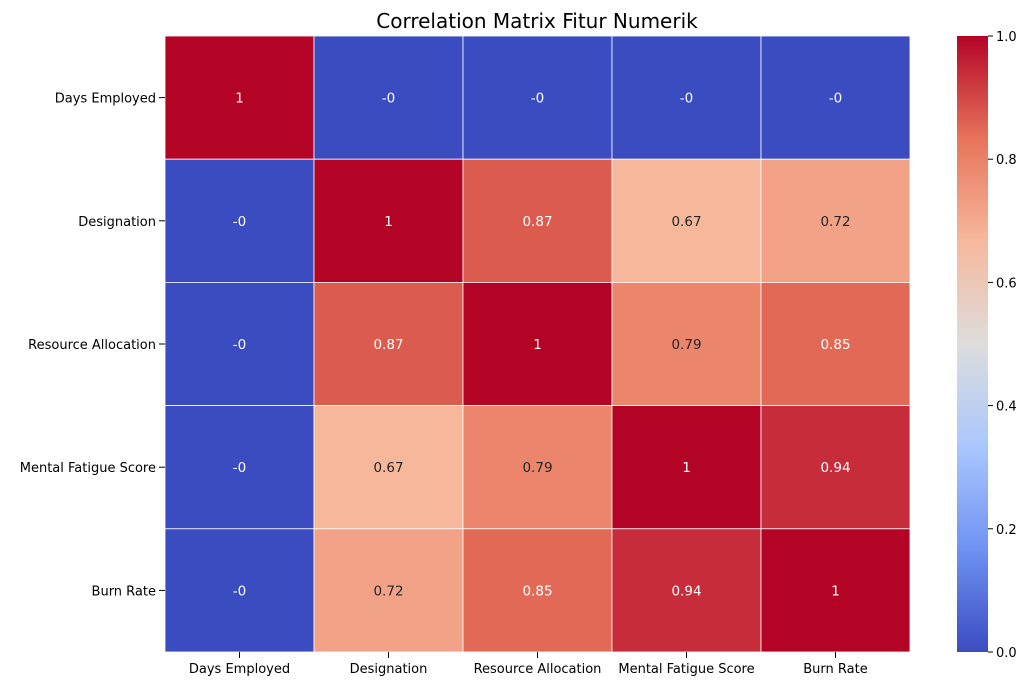 The width and height of the screenshot is (1028, 690). I want to click on row-label: Mental Fatigue Score, so click(88, 468).